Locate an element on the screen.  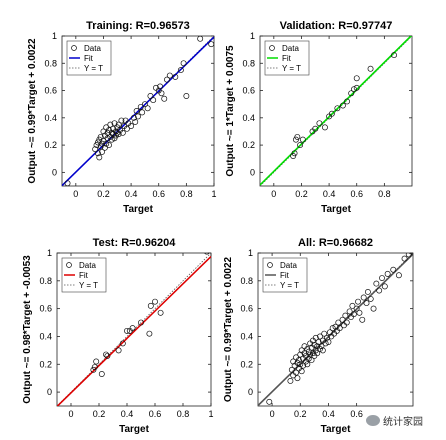
x-tick-label: 0.4 is located at coordinates (328, 414).